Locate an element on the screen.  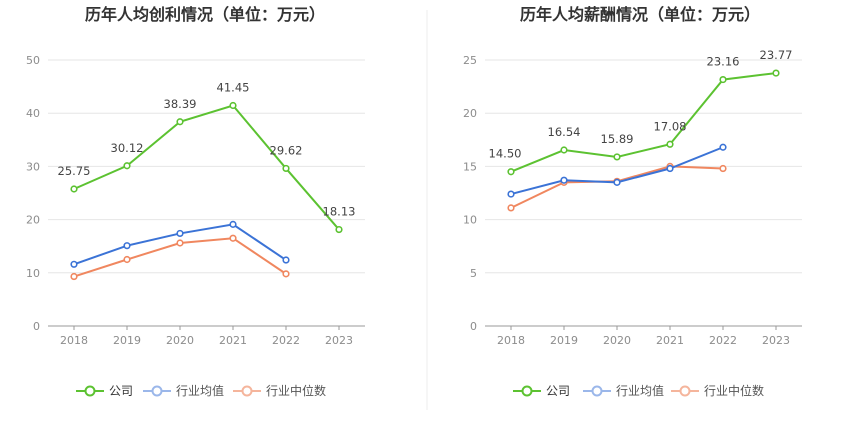
data-label: 23.16 is located at coordinates (723, 62).